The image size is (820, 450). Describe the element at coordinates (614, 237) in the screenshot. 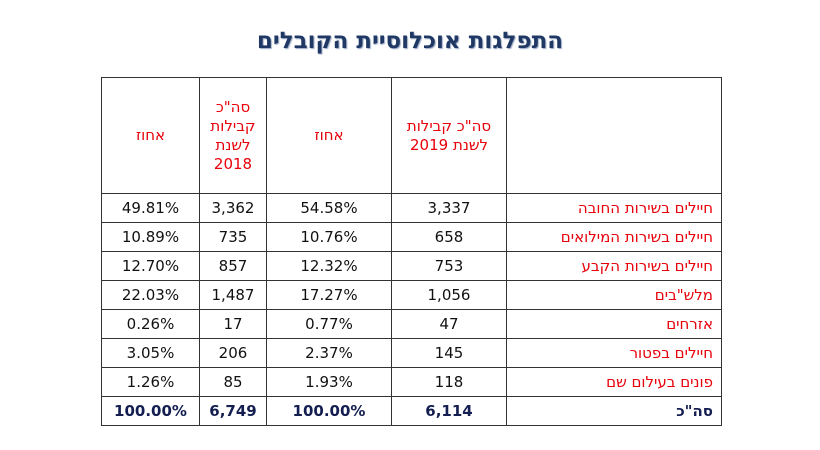

I see `cell-label: חיילים בשירות המילואים` at that location.